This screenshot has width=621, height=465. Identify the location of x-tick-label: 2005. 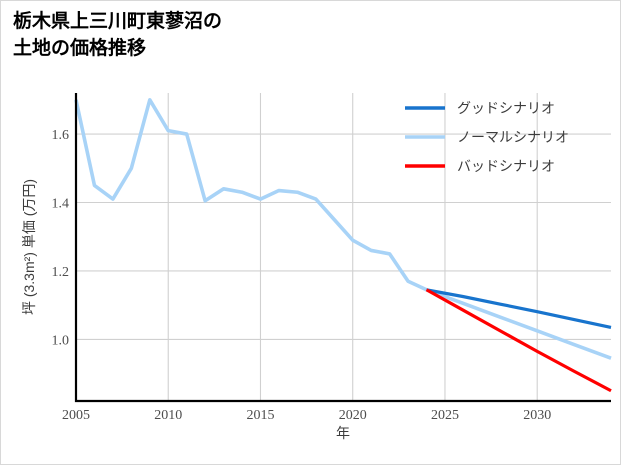
(76, 415).